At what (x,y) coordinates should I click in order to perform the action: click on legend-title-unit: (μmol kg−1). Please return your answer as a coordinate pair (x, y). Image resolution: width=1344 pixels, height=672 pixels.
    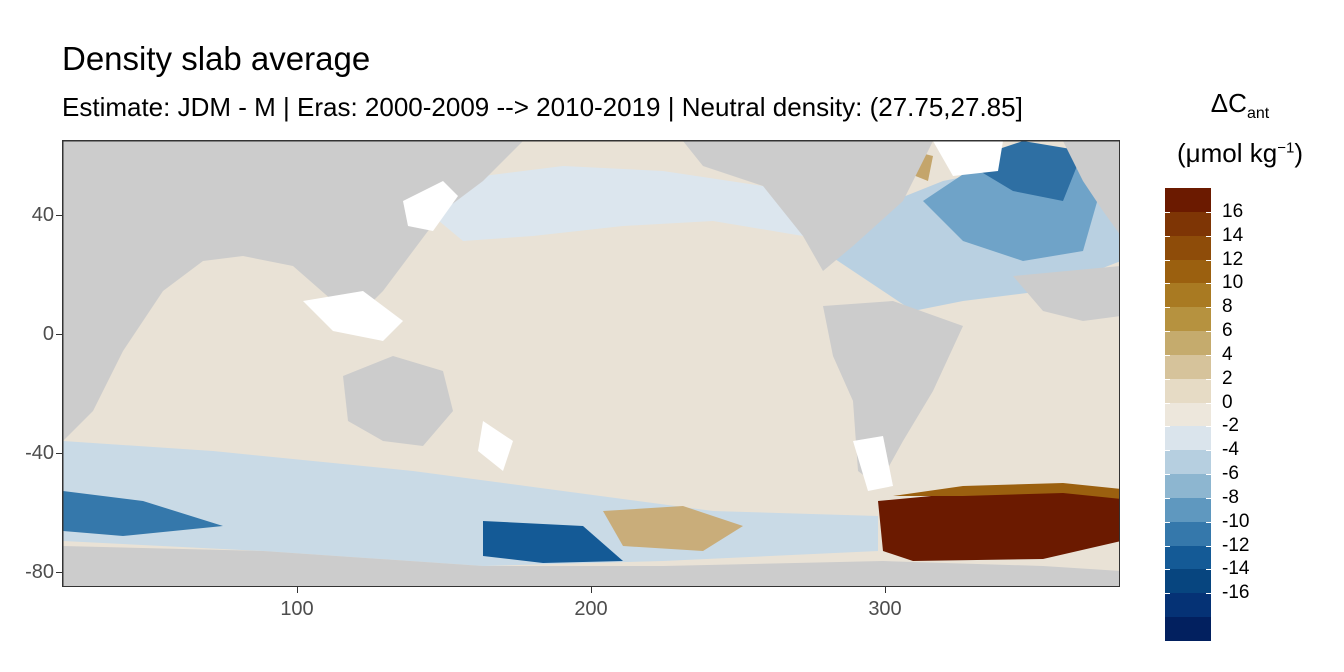
    Looking at the image, I should click on (1240, 153).